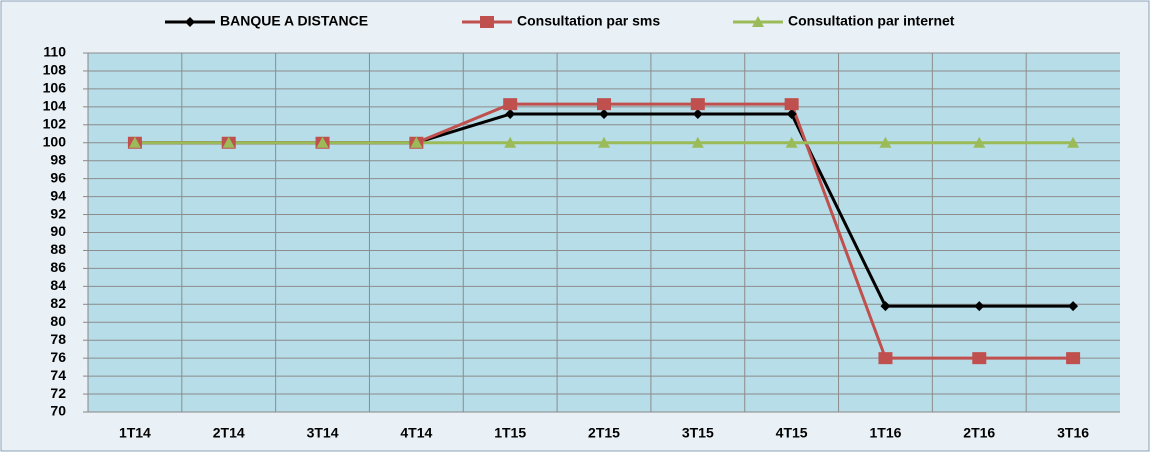 The height and width of the screenshot is (454, 1152). Describe the element at coordinates (58, 231) in the screenshot. I see `y-tick-label: 90` at that location.